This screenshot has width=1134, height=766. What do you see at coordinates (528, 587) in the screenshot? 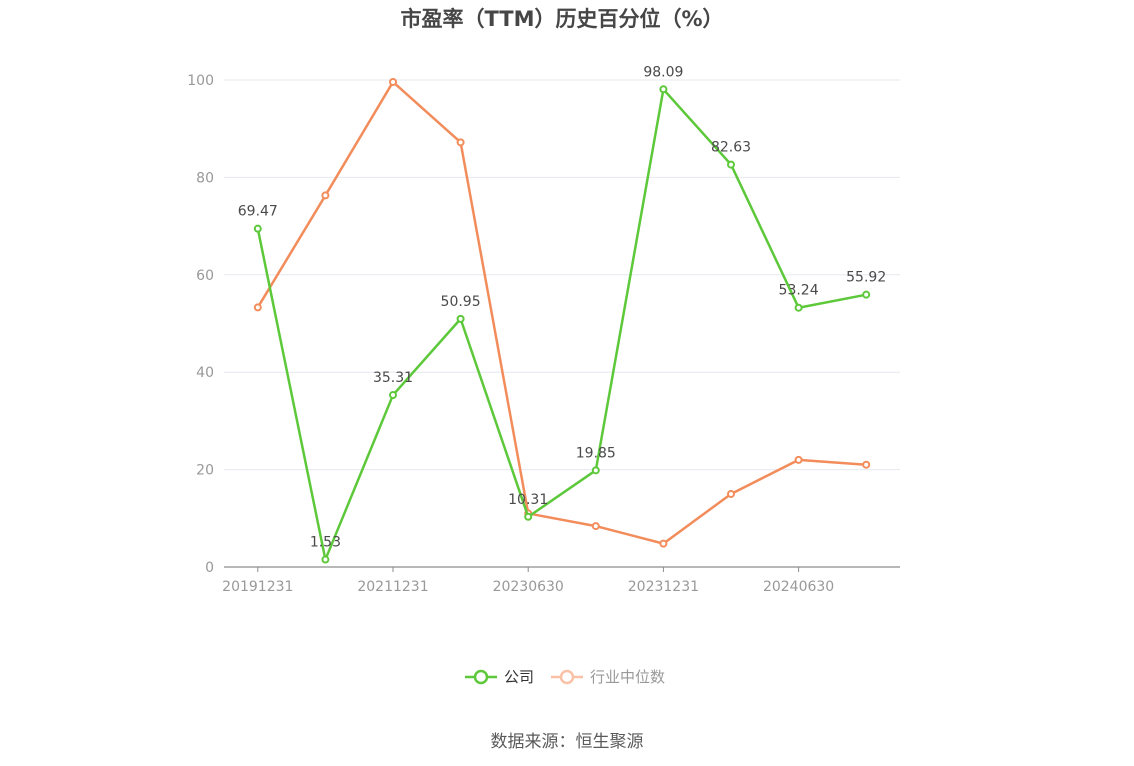
I see `x-tick-label: 20230630` at bounding box center [528, 587].